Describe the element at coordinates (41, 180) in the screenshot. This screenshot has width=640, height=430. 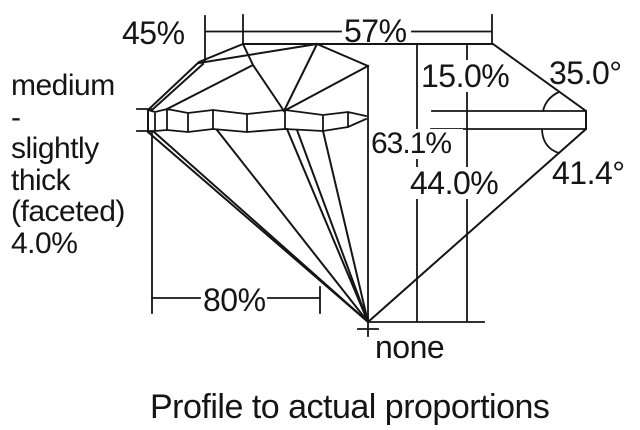
I see `girdle-line-4: thick` at that location.